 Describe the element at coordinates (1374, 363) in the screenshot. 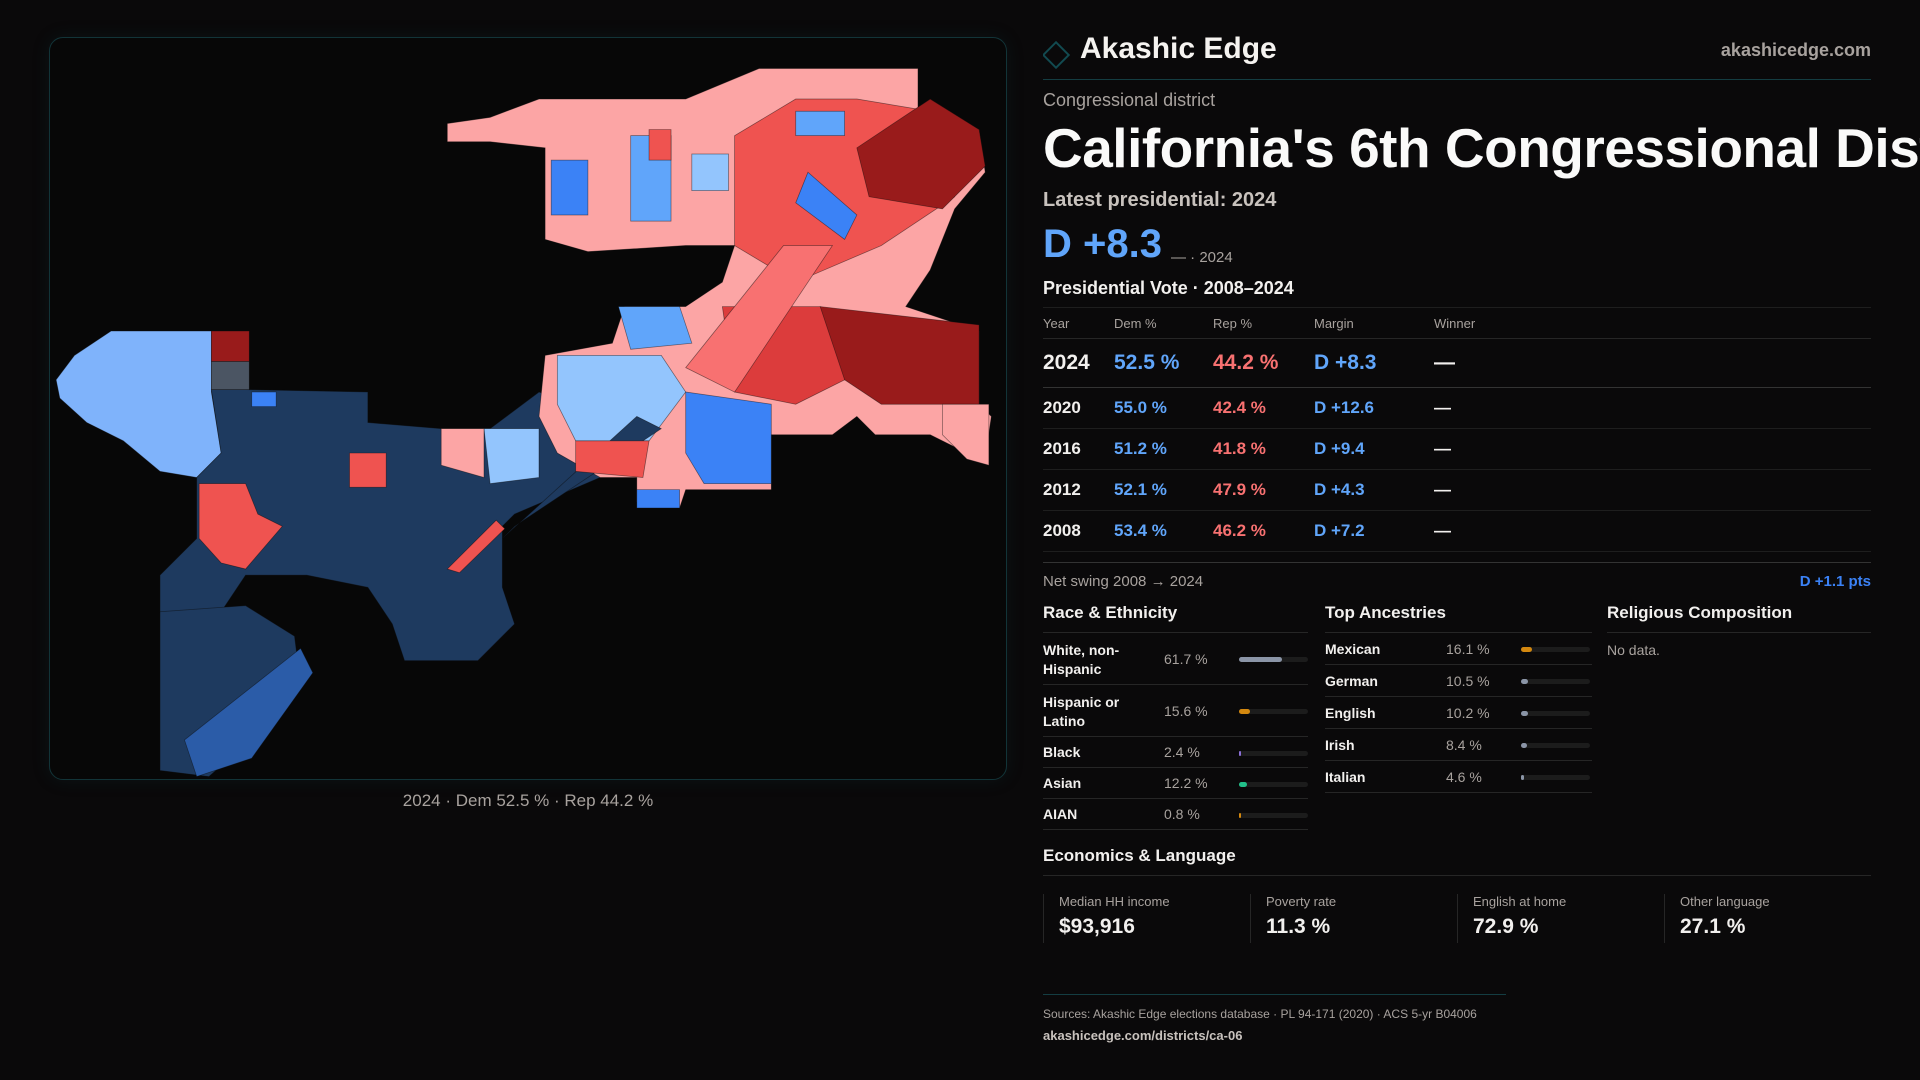

I see `cell-margin: D +8.3` at that location.